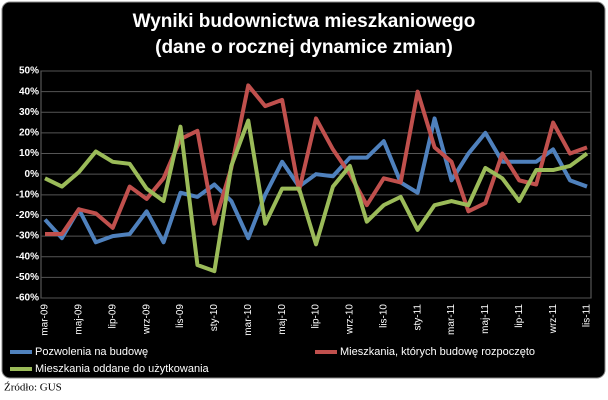 The height and width of the screenshot is (400, 608). What do you see at coordinates (304, 47) in the screenshot?
I see `chart-subtitle: (dane o rocznej dynamice zmian)` at bounding box center [304, 47].